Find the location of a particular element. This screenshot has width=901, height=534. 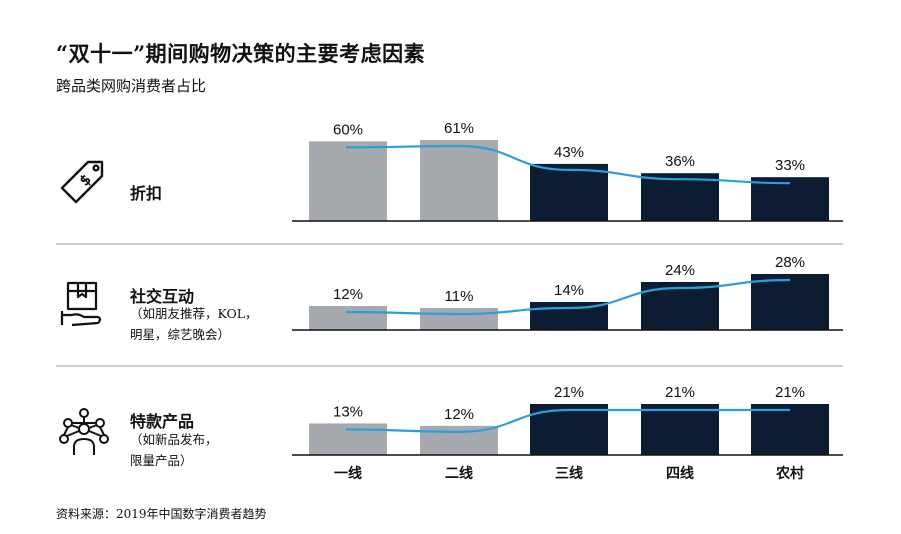

category-label: 一线 is located at coordinates (348, 473).